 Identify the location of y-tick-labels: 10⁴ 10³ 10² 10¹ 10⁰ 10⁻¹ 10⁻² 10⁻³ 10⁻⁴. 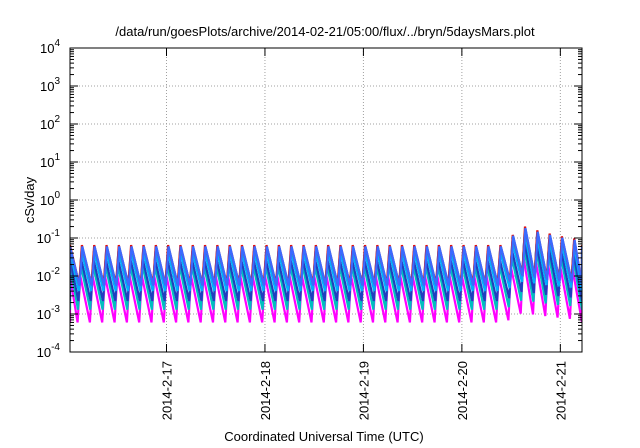
(49, 199).